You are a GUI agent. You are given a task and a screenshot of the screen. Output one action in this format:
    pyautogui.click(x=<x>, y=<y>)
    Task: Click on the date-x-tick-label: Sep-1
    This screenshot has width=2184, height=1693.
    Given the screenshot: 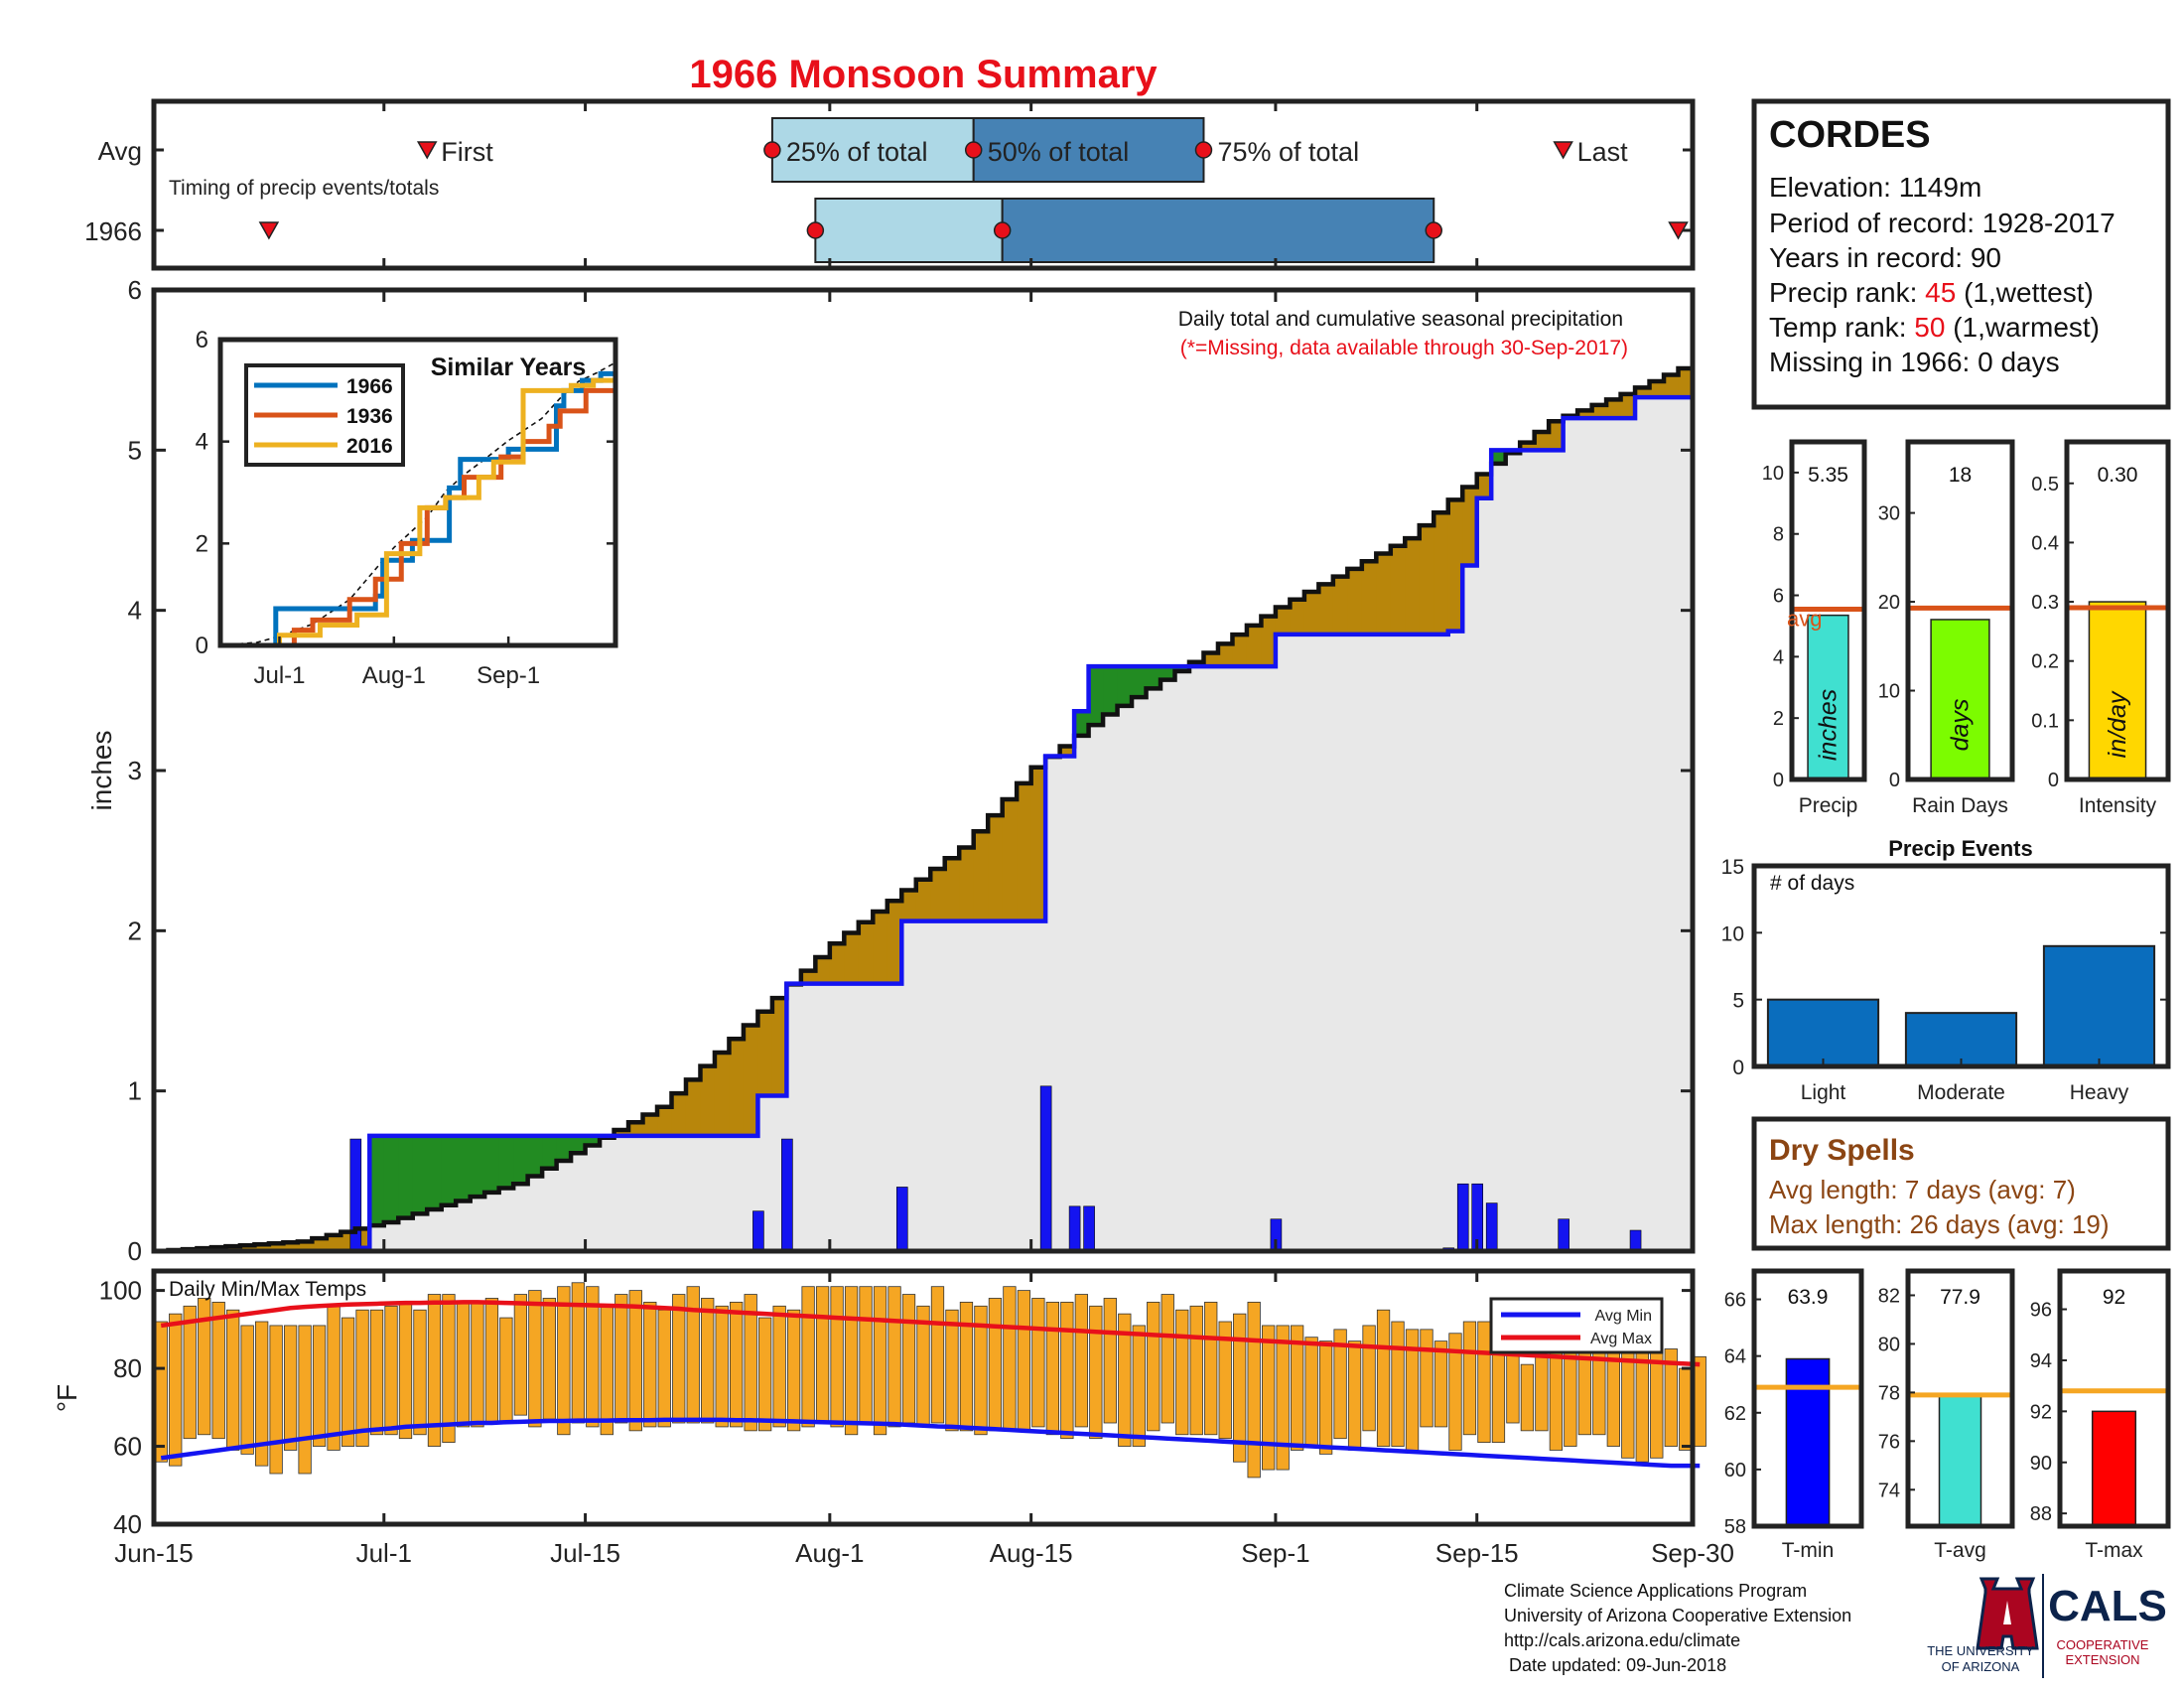 What is the action you would take?
    pyautogui.click(x=1275, y=1553)
    